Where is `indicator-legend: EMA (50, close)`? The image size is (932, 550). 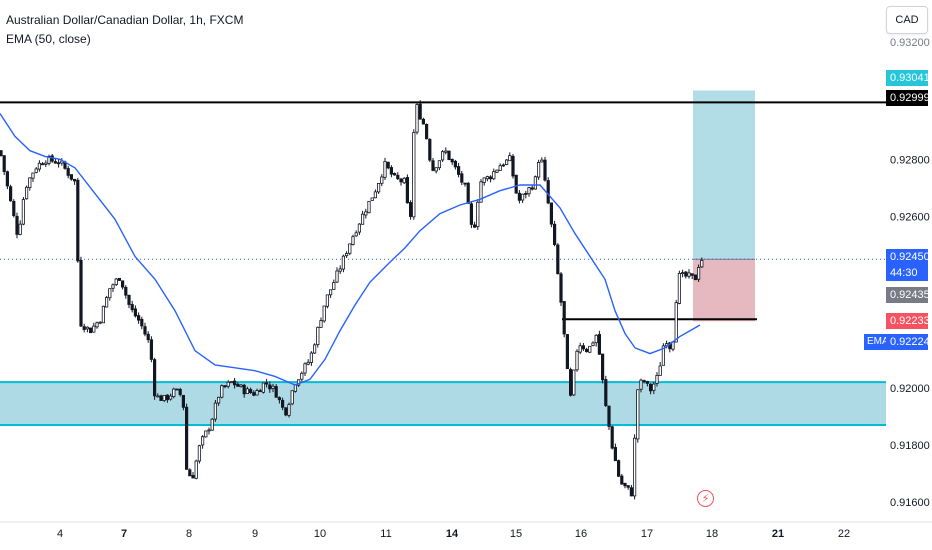 indicator-legend: EMA (50, close) is located at coordinates (48, 39).